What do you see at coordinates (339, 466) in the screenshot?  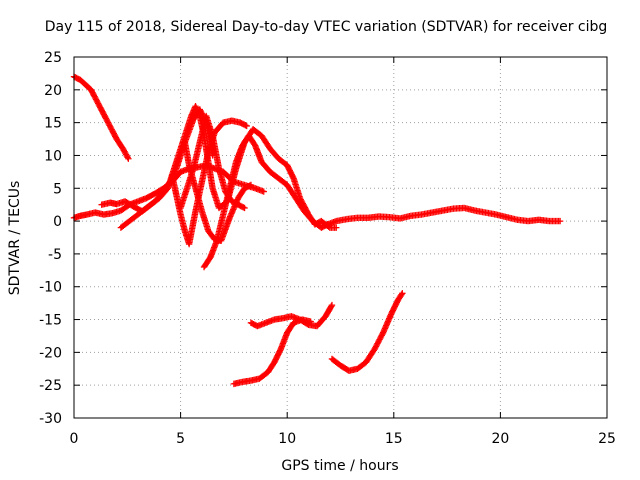 I see `x-axis-title: GPS time / hours` at bounding box center [339, 466].